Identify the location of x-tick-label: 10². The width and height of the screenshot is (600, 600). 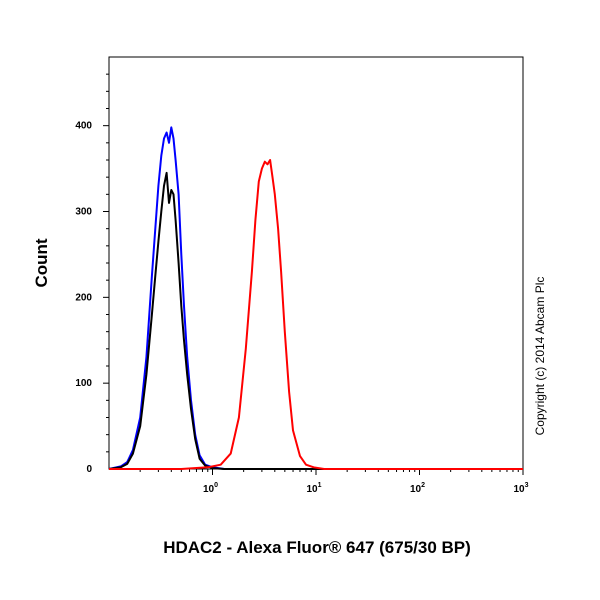
(417, 488).